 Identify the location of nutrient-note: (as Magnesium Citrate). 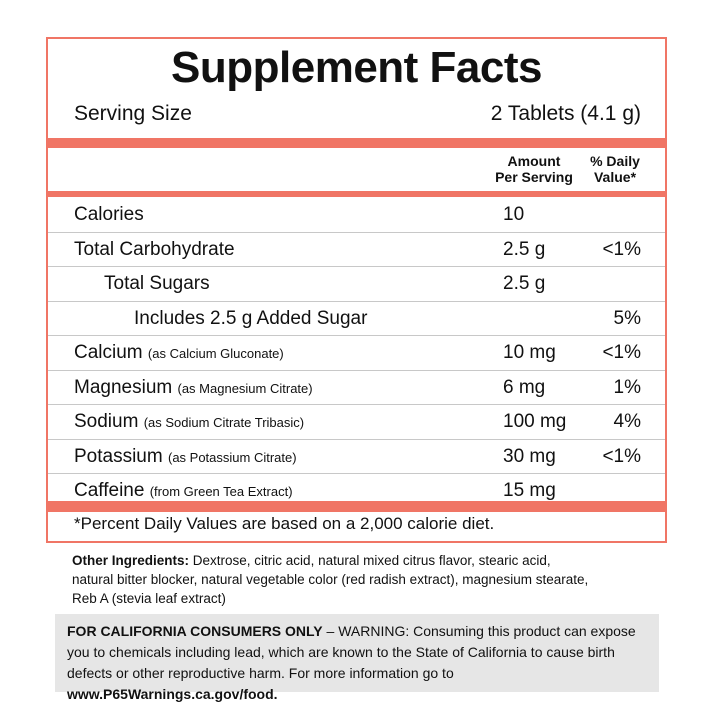
(245, 388).